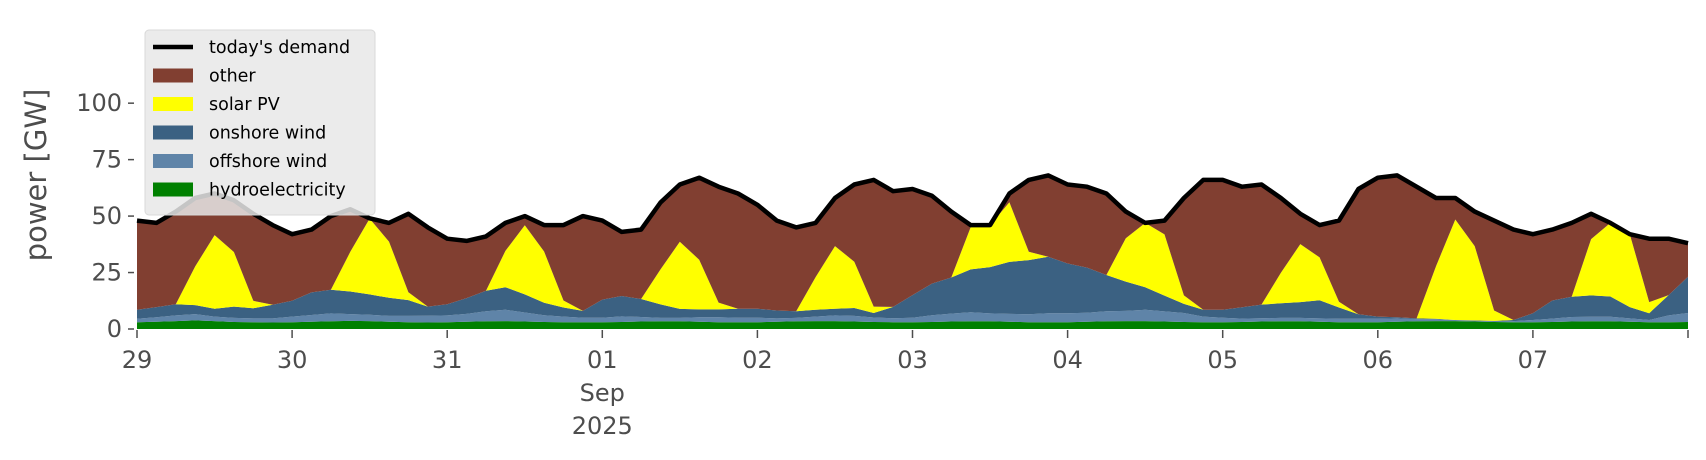  Describe the element at coordinates (447, 360) in the screenshot. I see `x-tick-label: 31` at that location.